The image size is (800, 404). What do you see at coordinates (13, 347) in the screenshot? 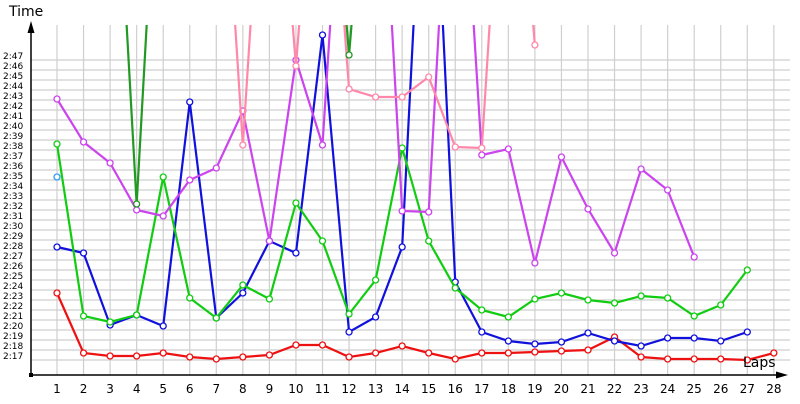
I see `y-tick-label: 2:18` at bounding box center [13, 347].